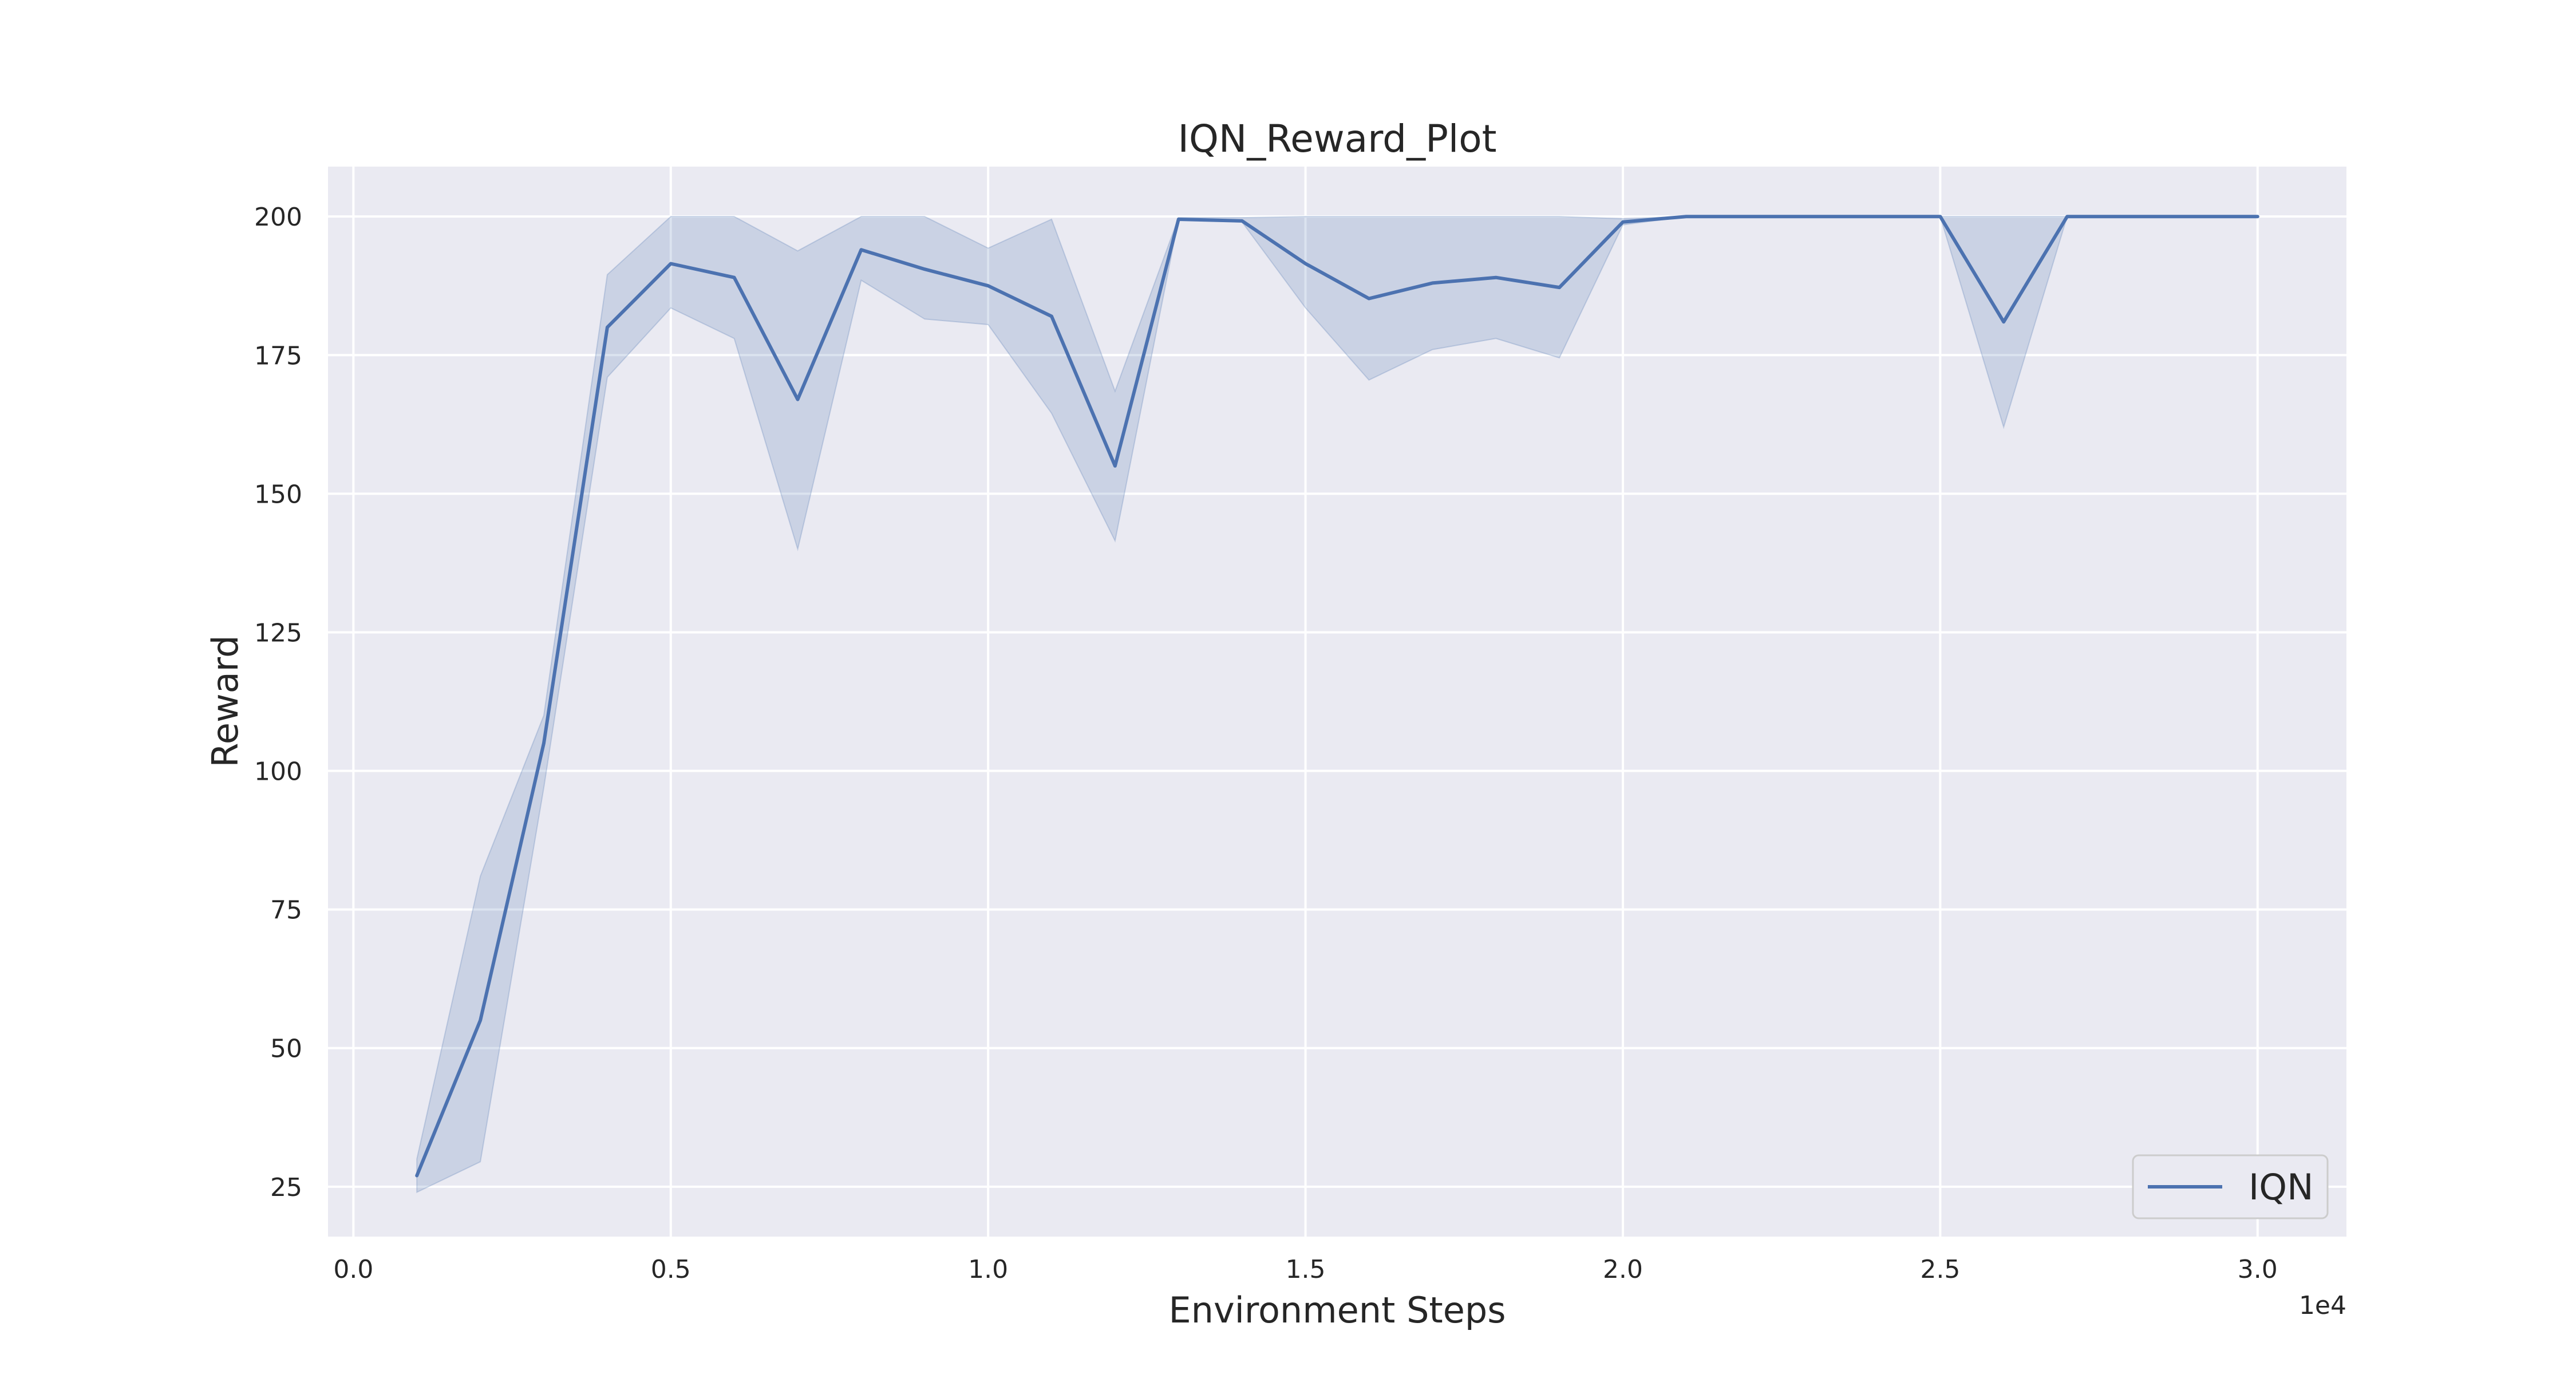 This screenshot has width=2576, height=1374. I want to click on y-tick-label: 175, so click(278, 355).